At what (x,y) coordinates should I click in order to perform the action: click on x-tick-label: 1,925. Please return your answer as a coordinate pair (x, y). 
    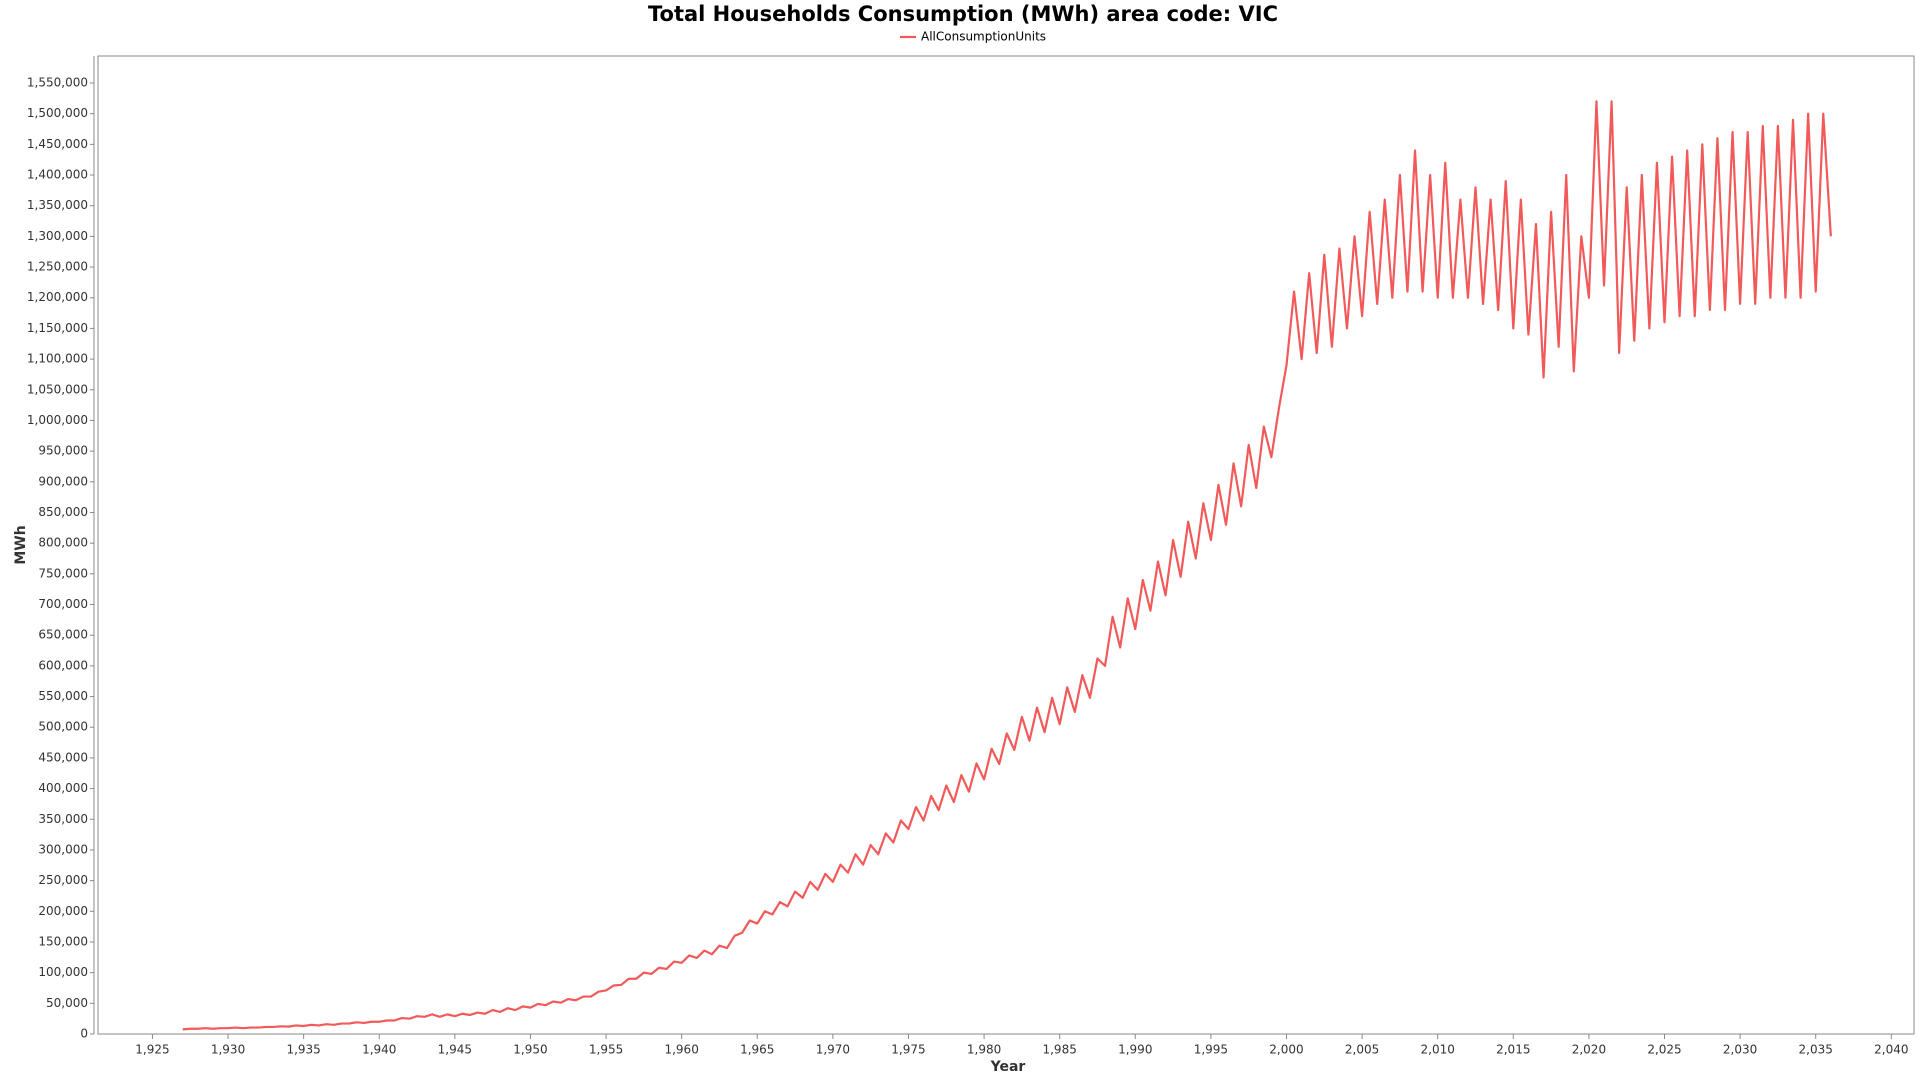
    Looking at the image, I should click on (152, 1050).